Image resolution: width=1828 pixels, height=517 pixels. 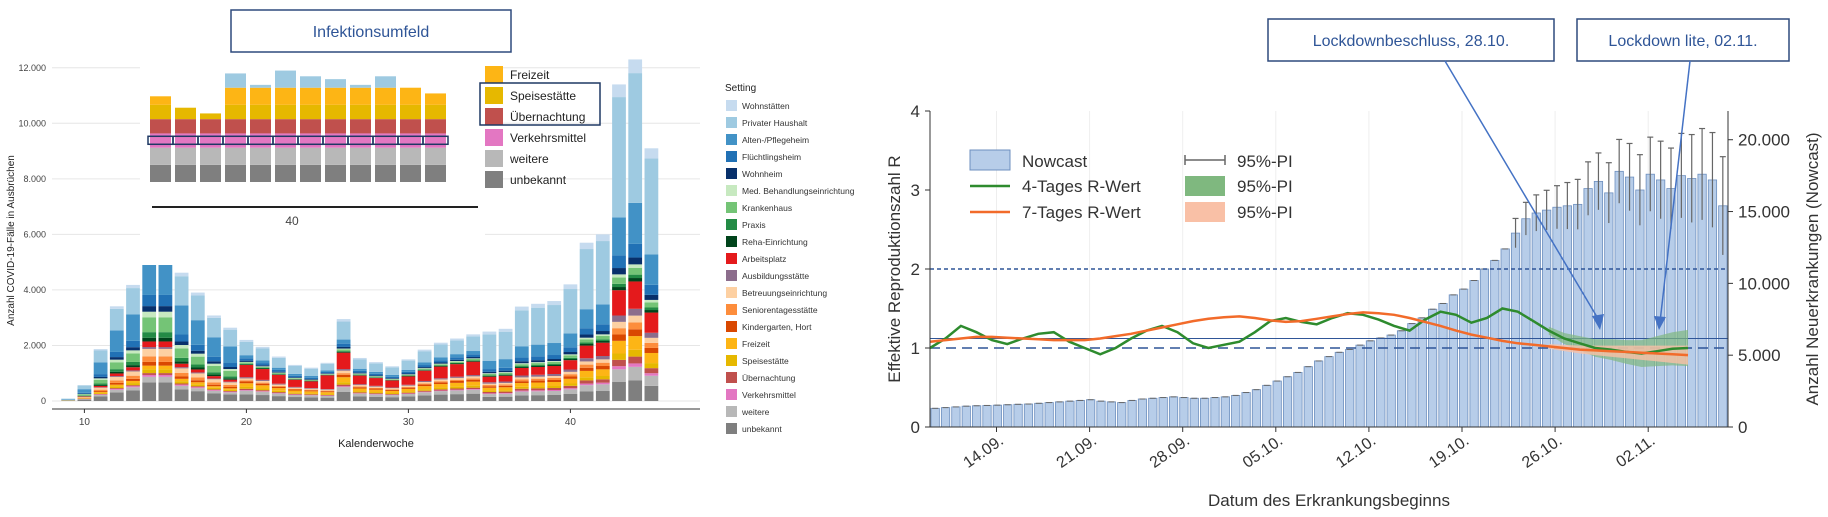 What do you see at coordinates (548, 138) in the screenshot?
I see `inset-legend-entry: Verkehrsmittel` at bounding box center [548, 138].